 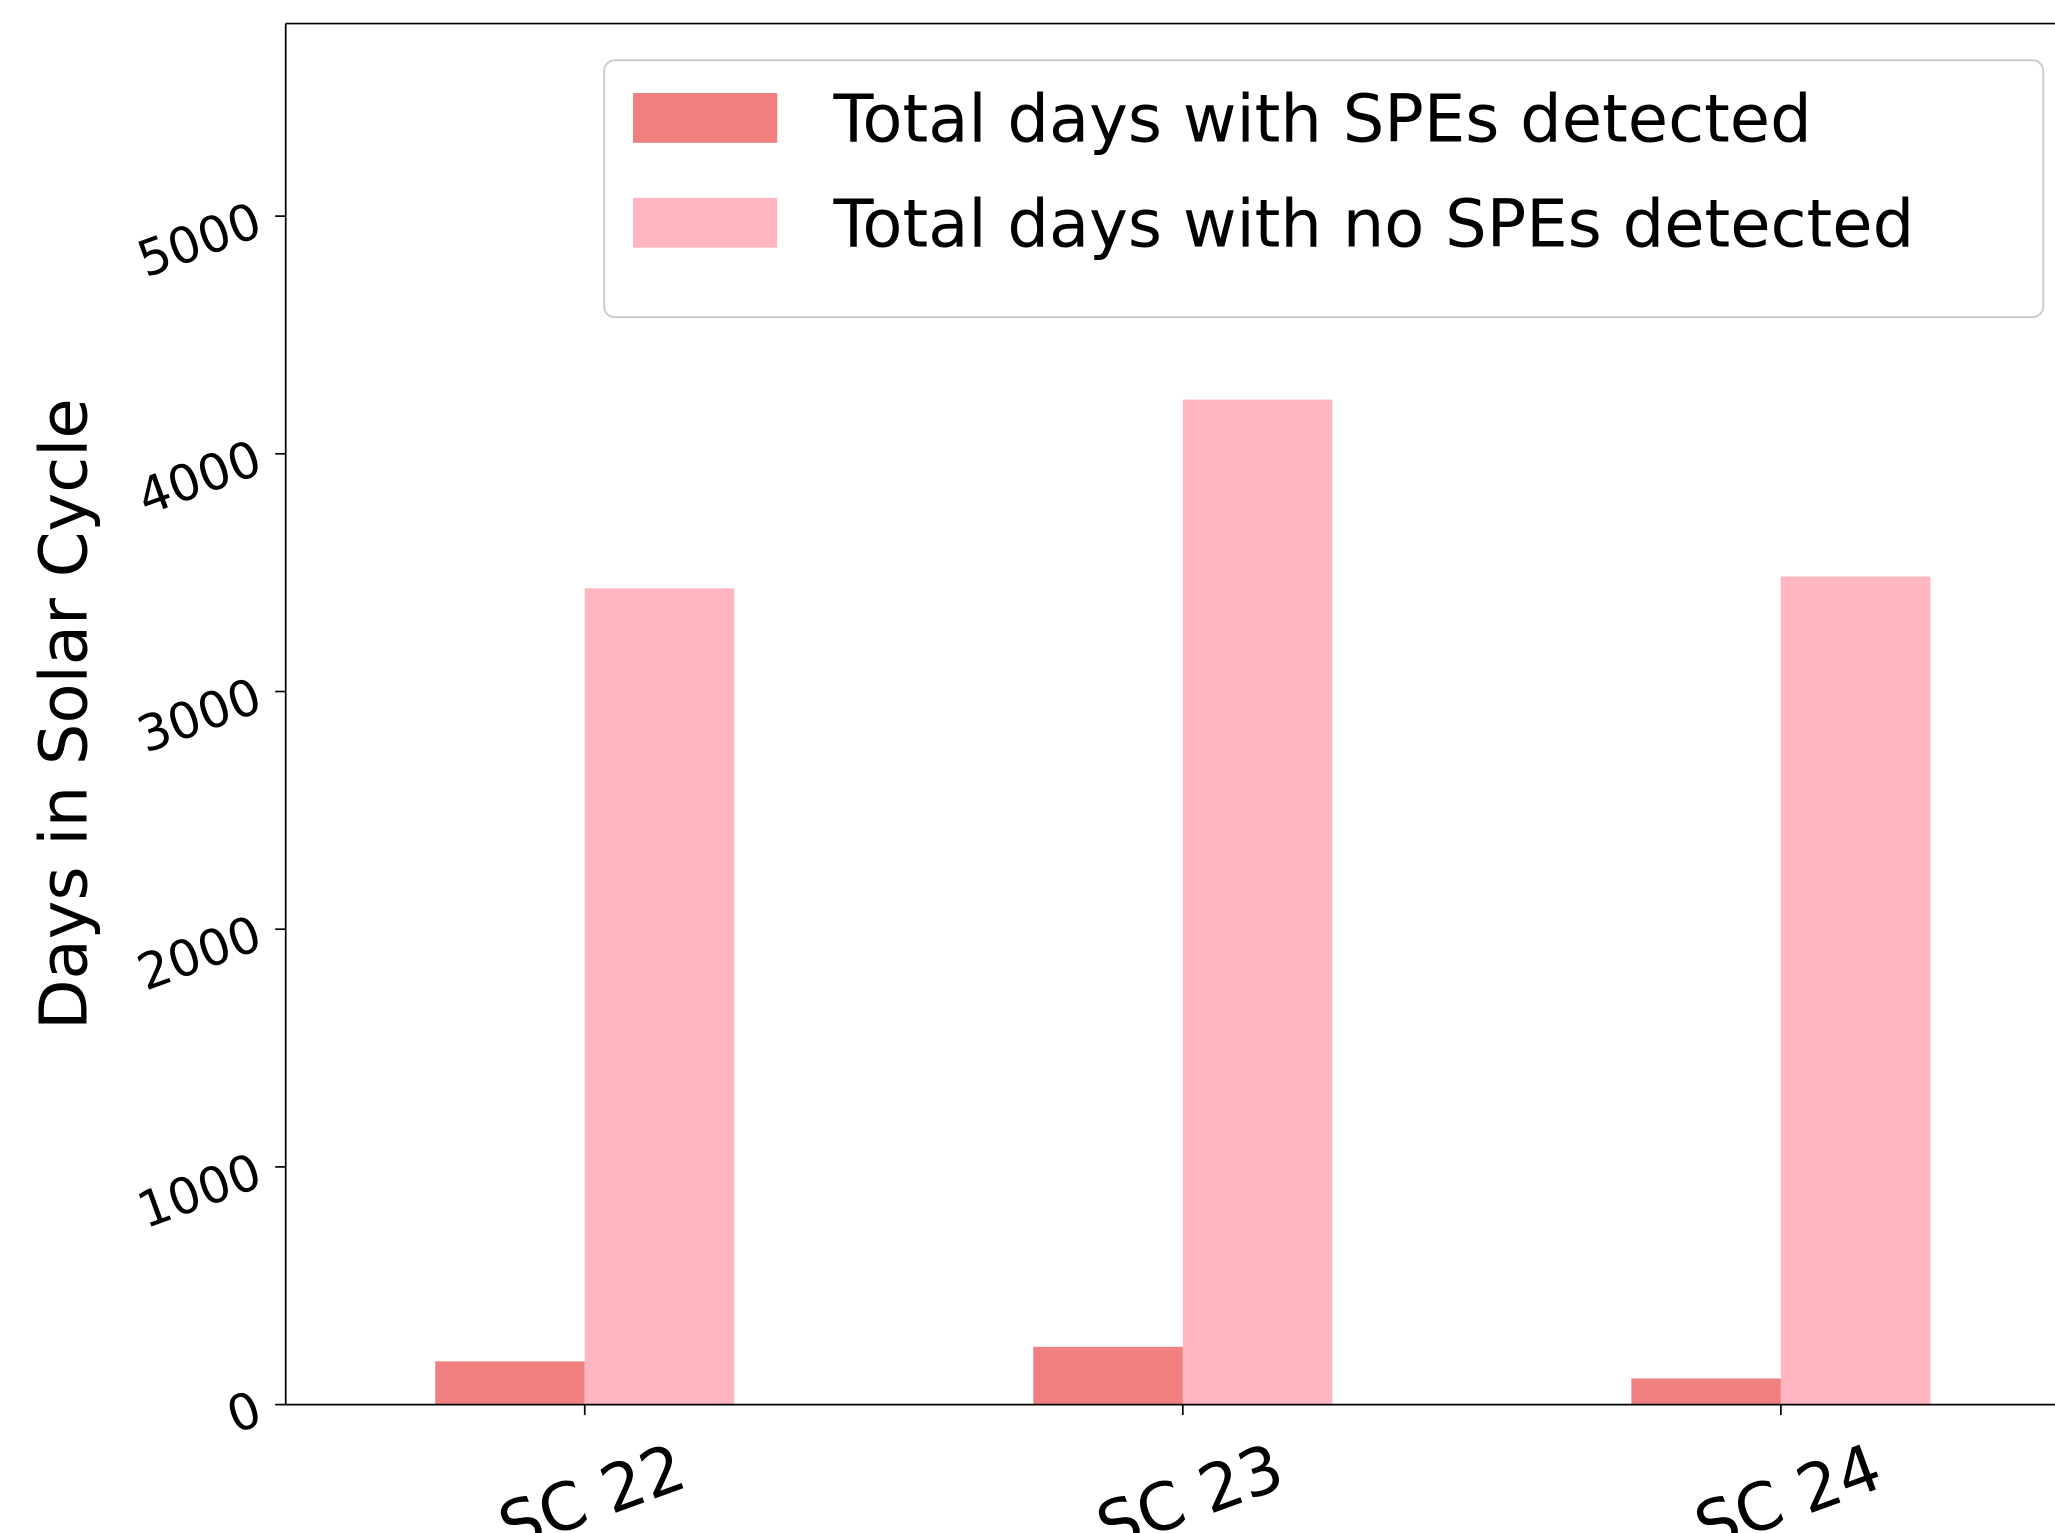 I want to click on y-tick-label: 2000, so click(x=199, y=953).